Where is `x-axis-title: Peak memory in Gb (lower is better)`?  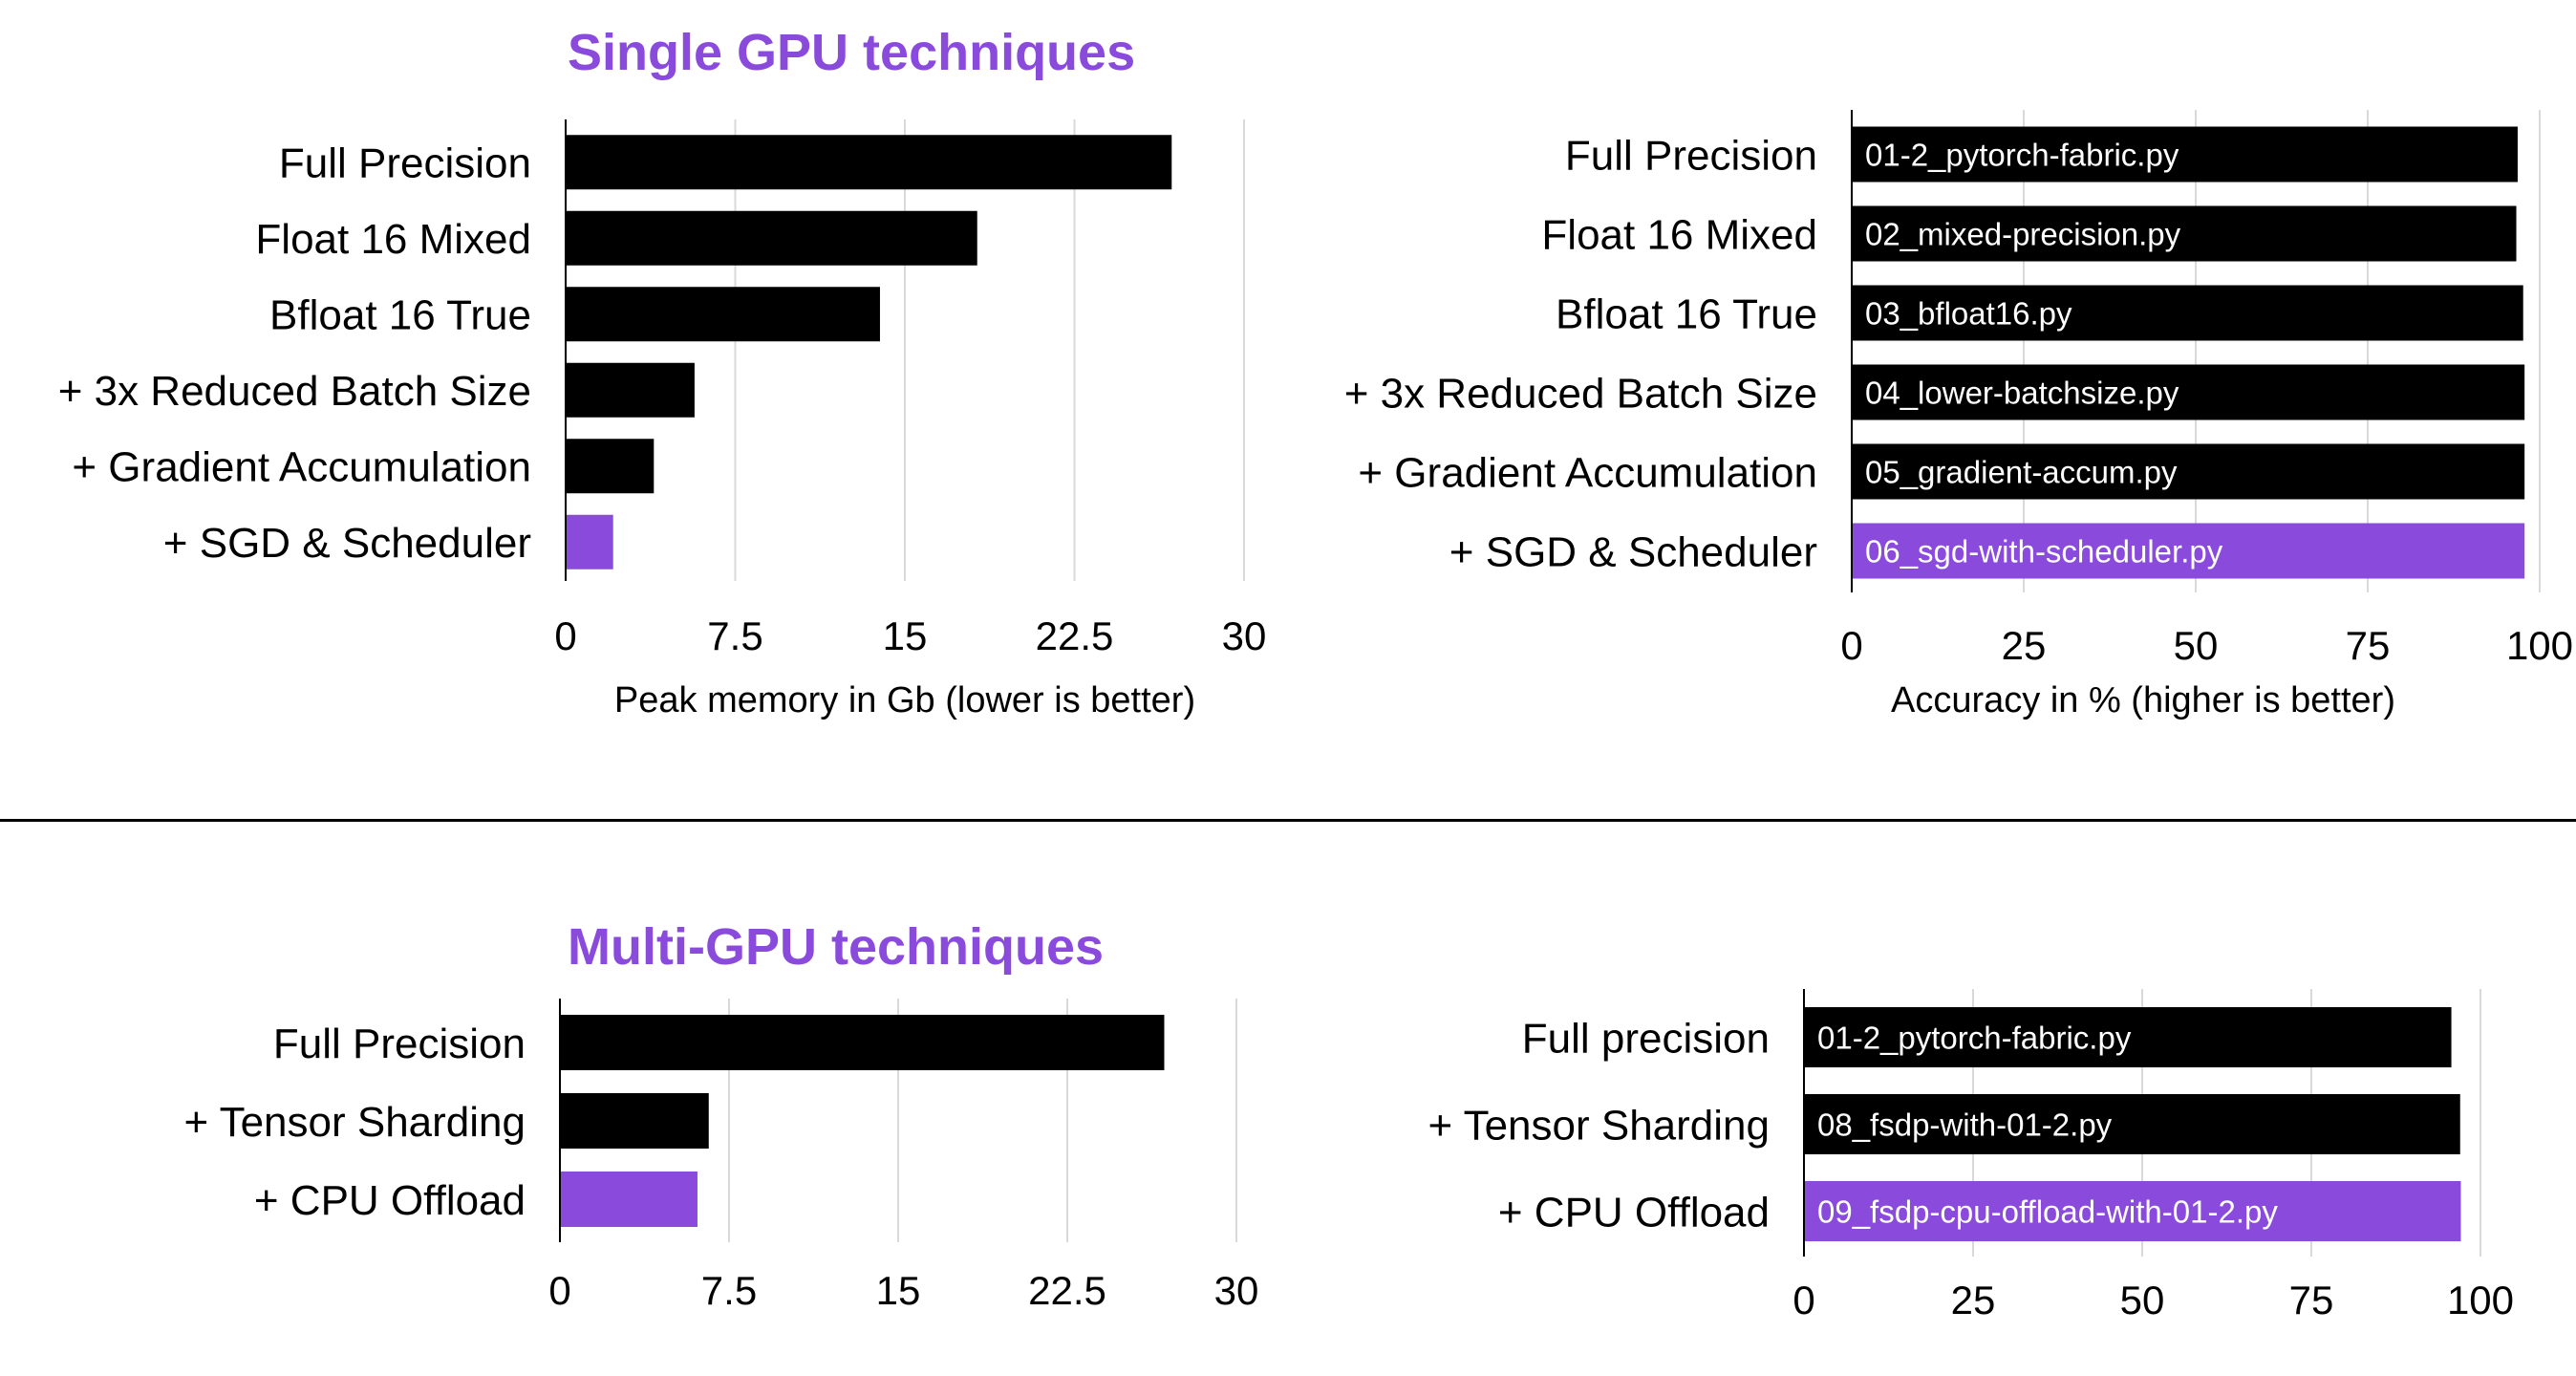 x-axis-title: Peak memory in Gb (lower is better) is located at coordinates (904, 700).